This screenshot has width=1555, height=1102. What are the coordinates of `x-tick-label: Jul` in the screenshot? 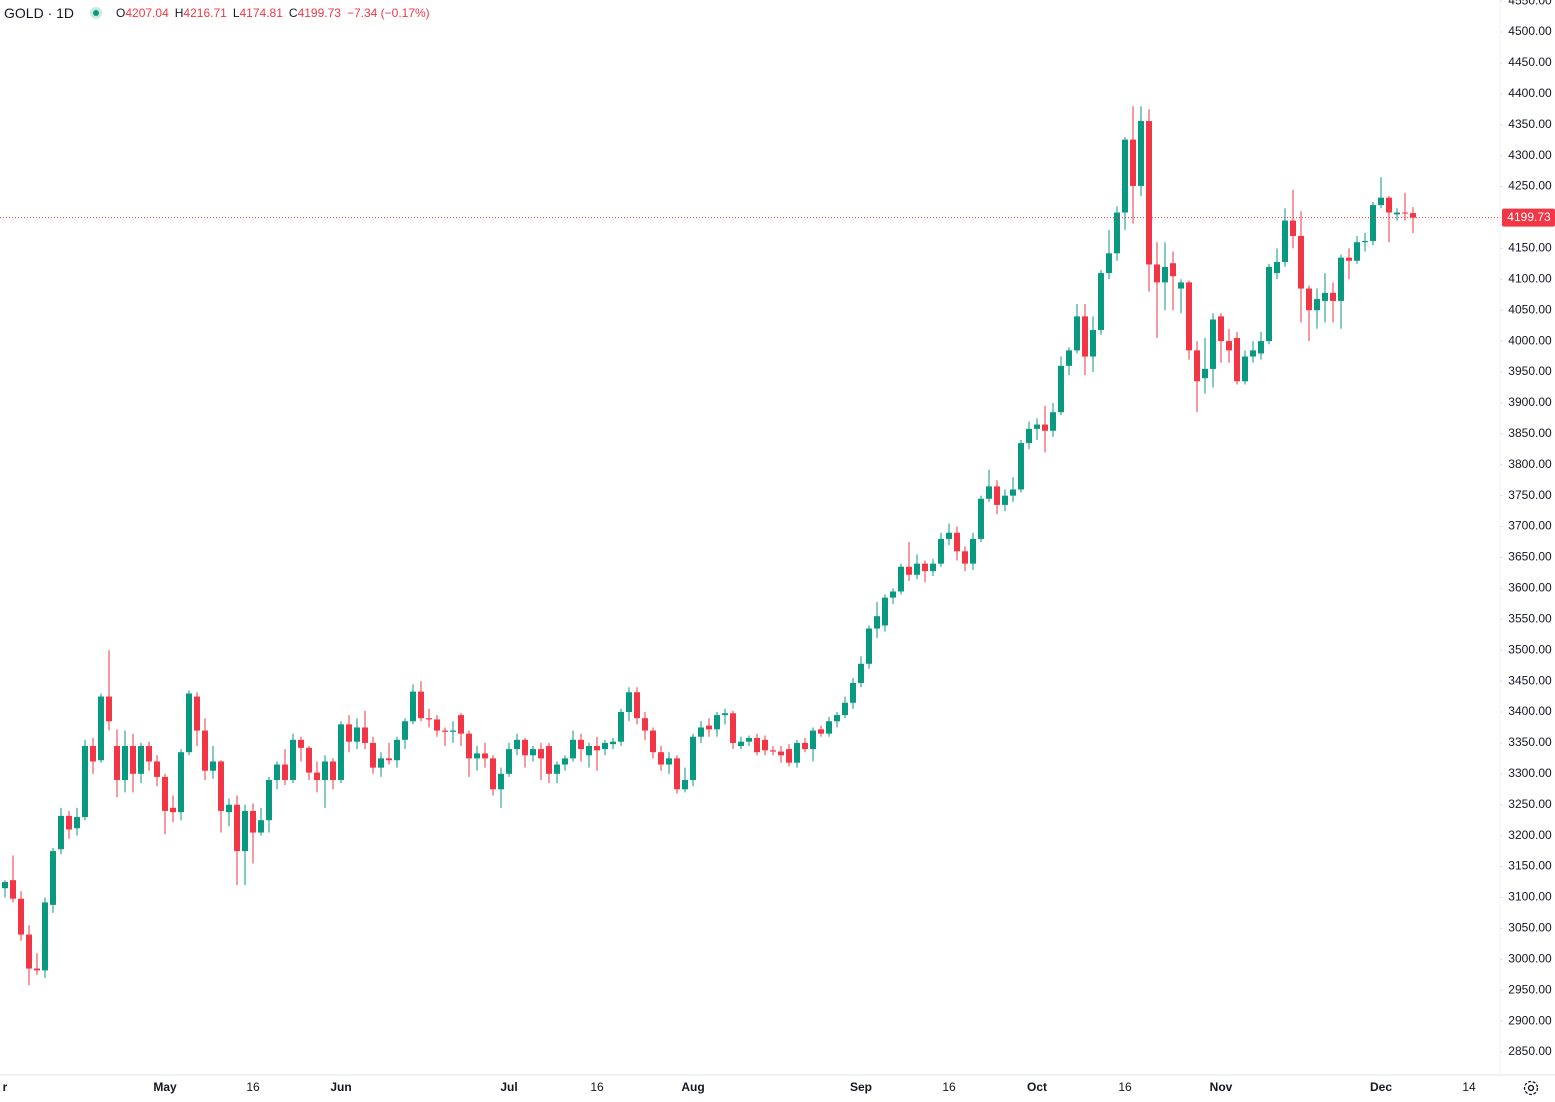 It's located at (508, 1087).